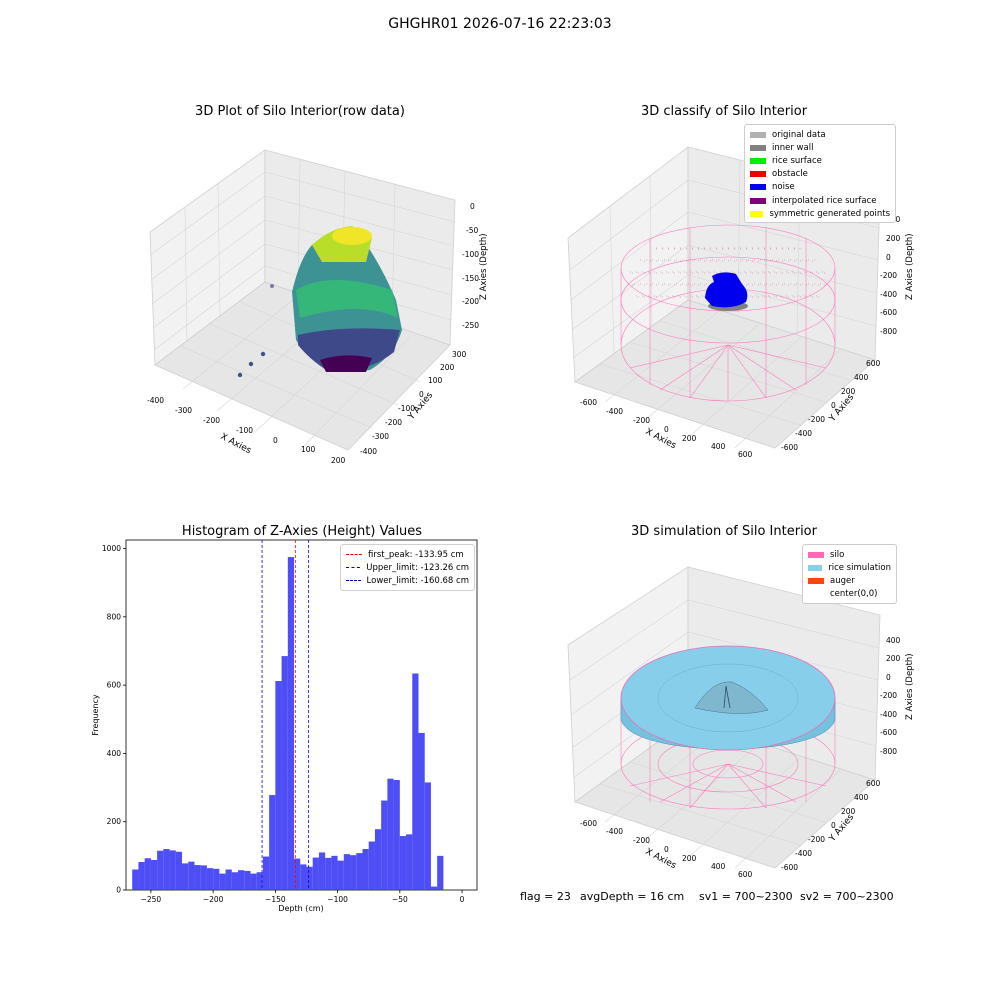 The width and height of the screenshot is (1000, 1000). What do you see at coordinates (854, 594) in the screenshot?
I see `legend-label: center(0,0)` at bounding box center [854, 594].